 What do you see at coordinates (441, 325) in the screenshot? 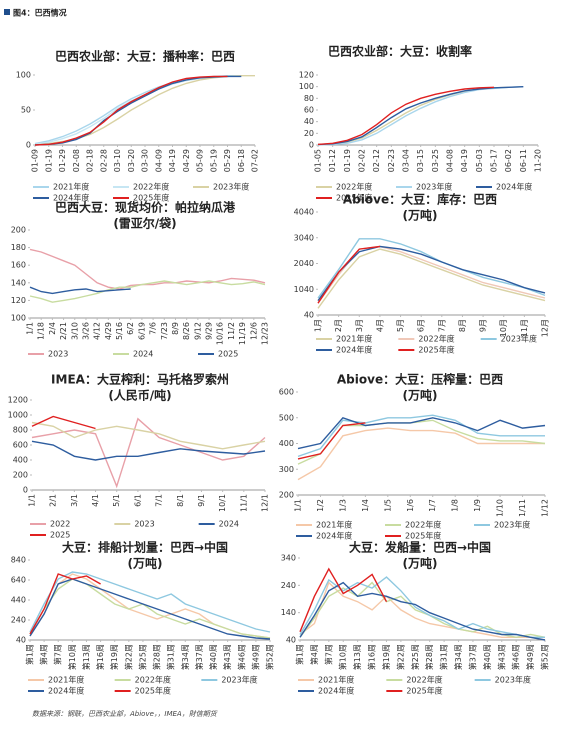
I see `x-tick-label: 7月` at bounding box center [441, 325].